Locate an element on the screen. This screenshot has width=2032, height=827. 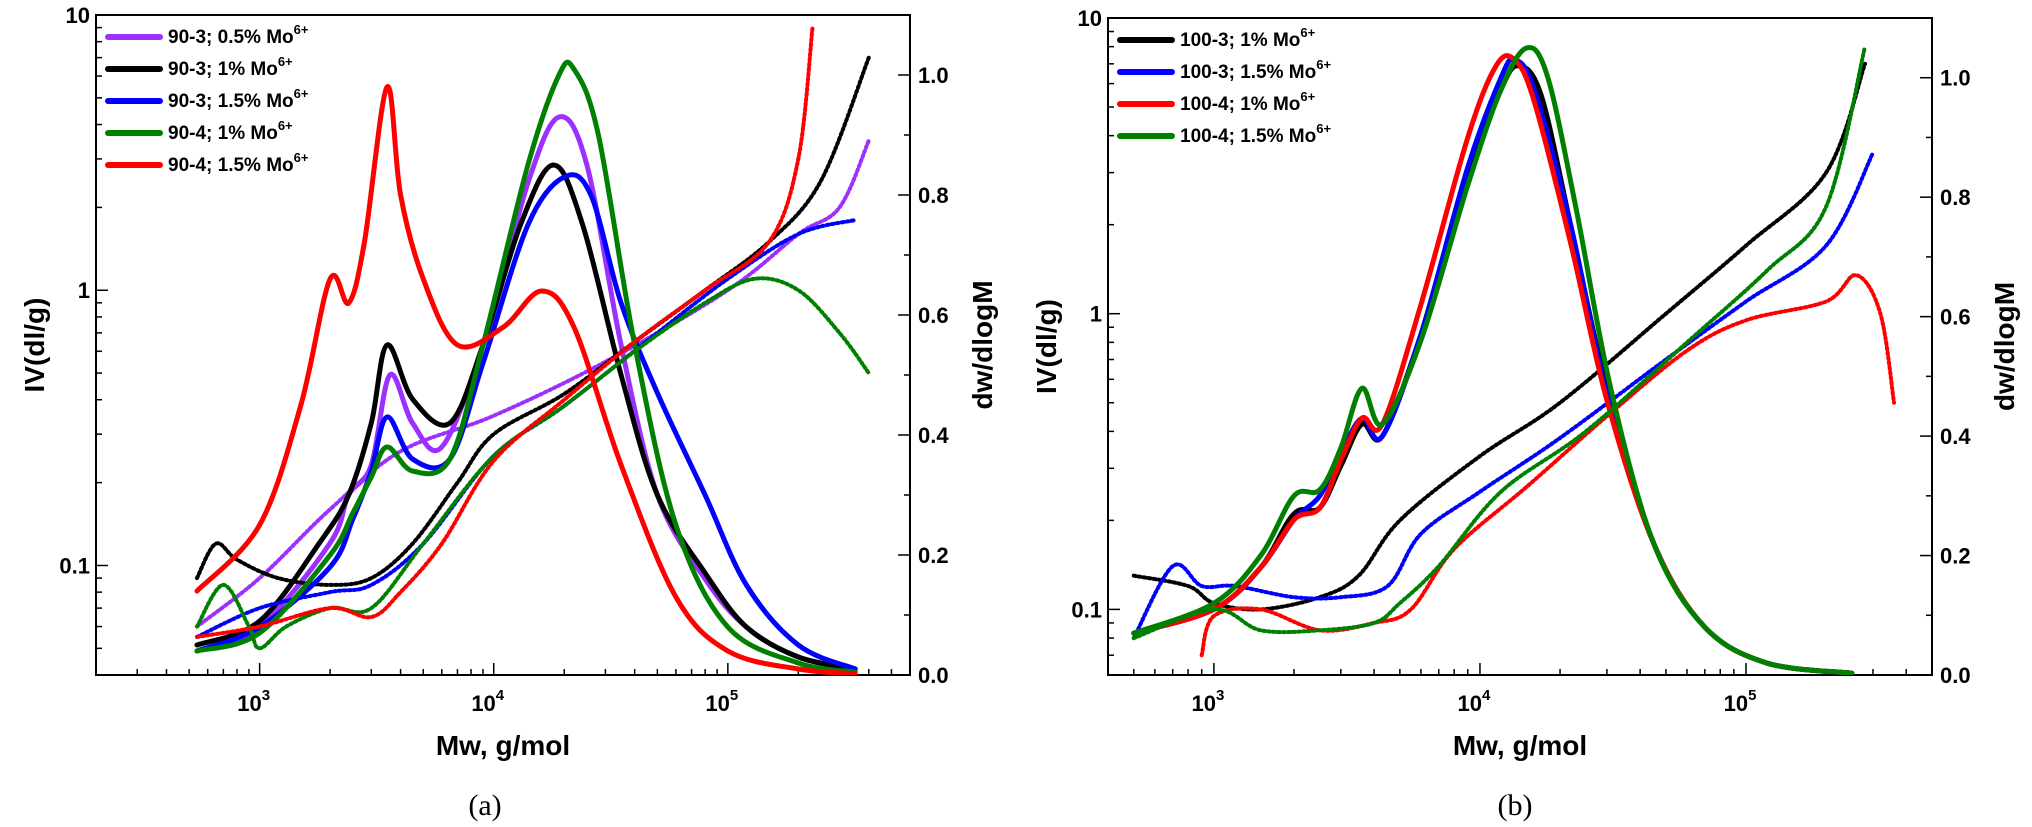
panel-caption: (a) is located at coordinates (484, 805).